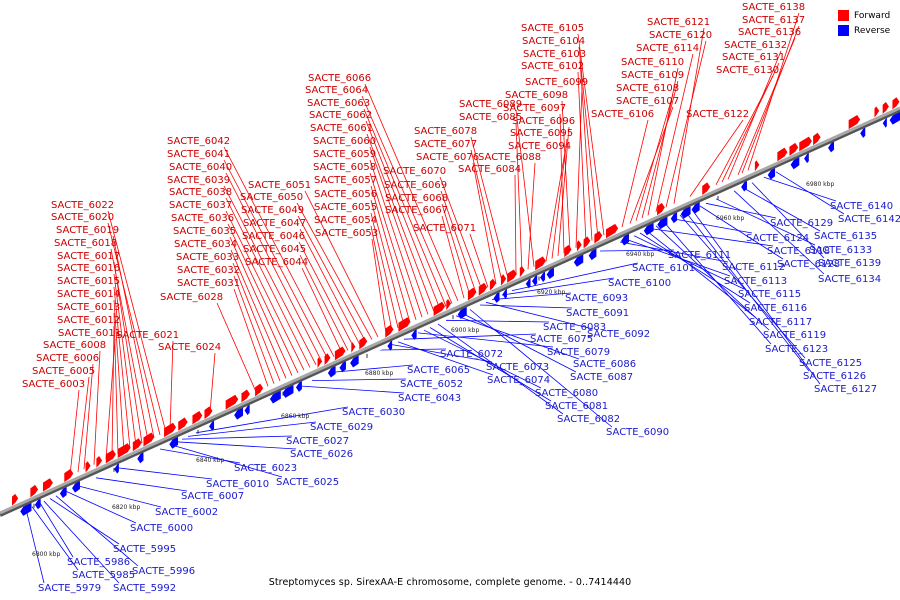 The width and height of the screenshot is (900, 600). What do you see at coordinates (798, 251) in the screenshot?
I see `reverse-gene-label: SACTE_6118` at bounding box center [798, 251].